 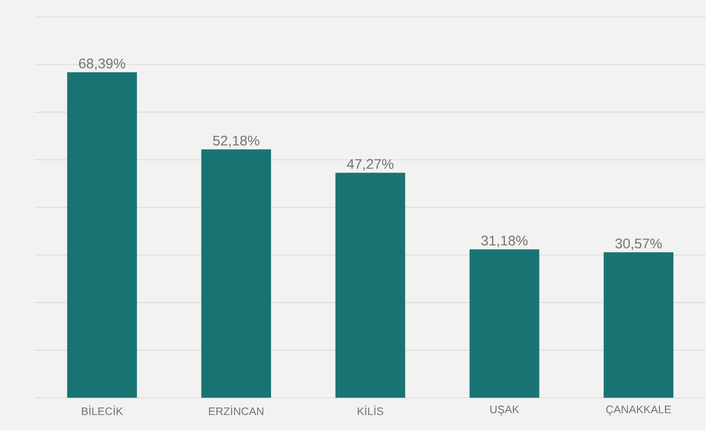 I want to click on data-label: 52,18%, so click(x=236, y=142).